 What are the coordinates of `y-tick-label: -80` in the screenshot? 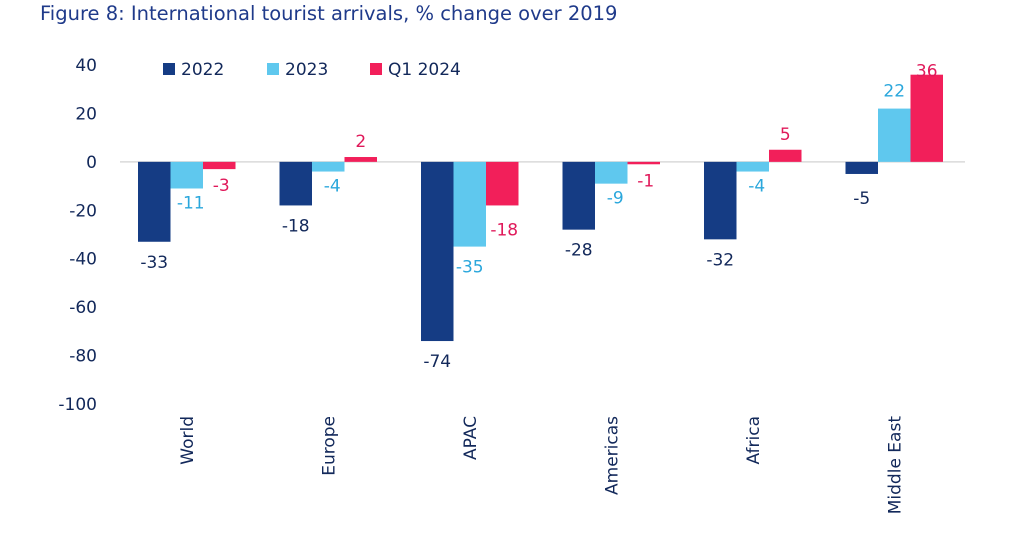 It's located at (83, 357).